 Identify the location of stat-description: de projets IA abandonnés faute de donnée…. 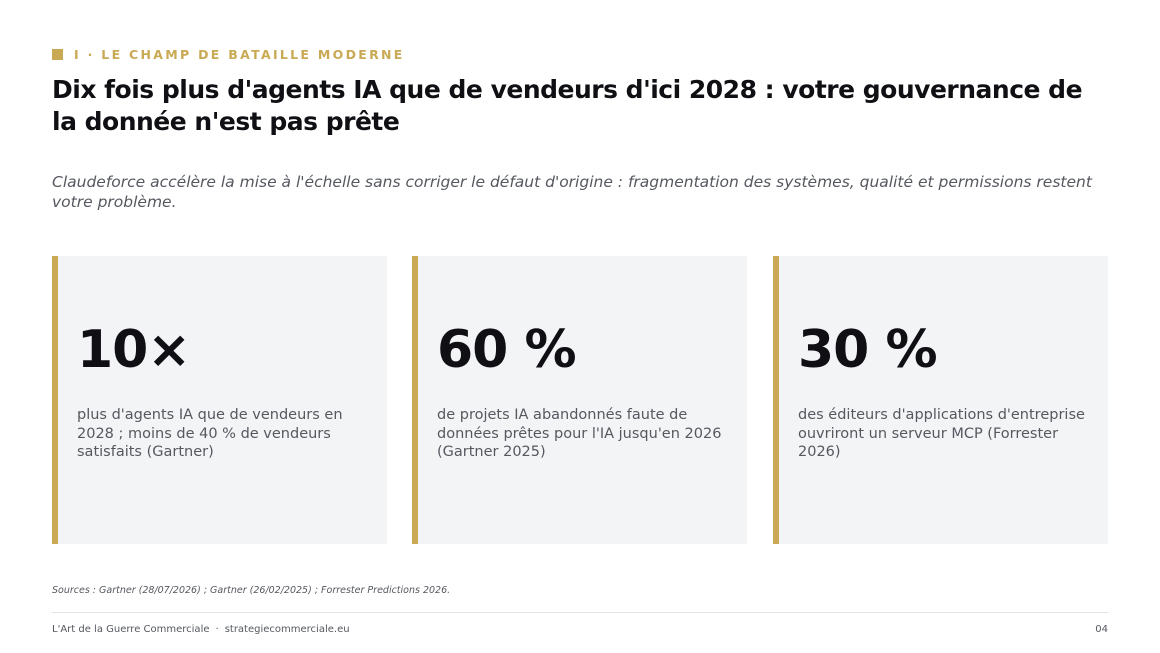
(579, 433).